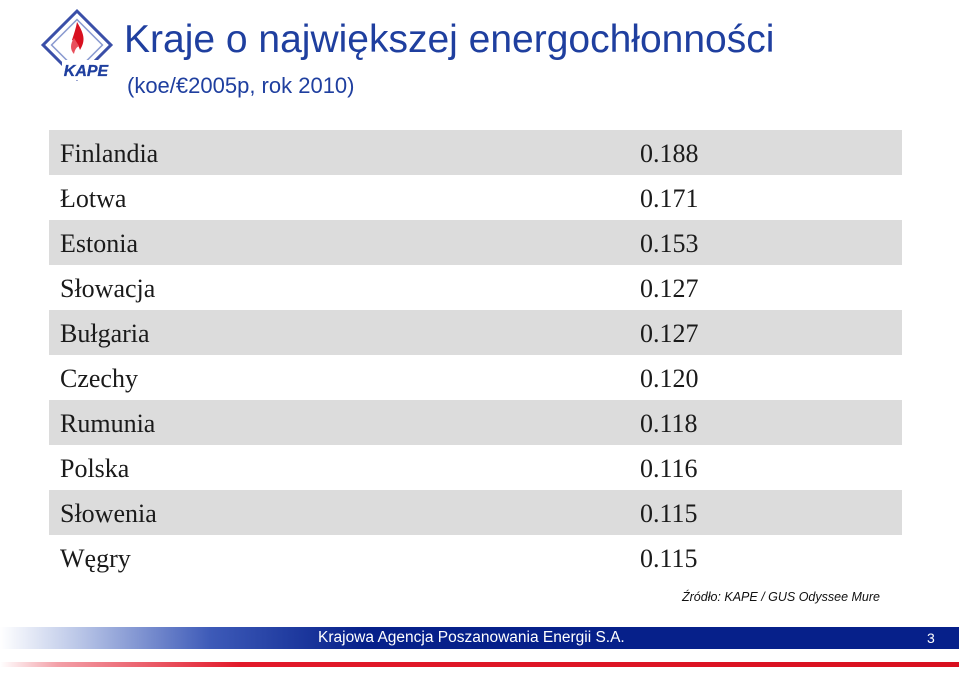 The height and width of the screenshot is (676, 959). What do you see at coordinates (669, 423) in the screenshot?
I see `value-cell: 0.118` at bounding box center [669, 423].